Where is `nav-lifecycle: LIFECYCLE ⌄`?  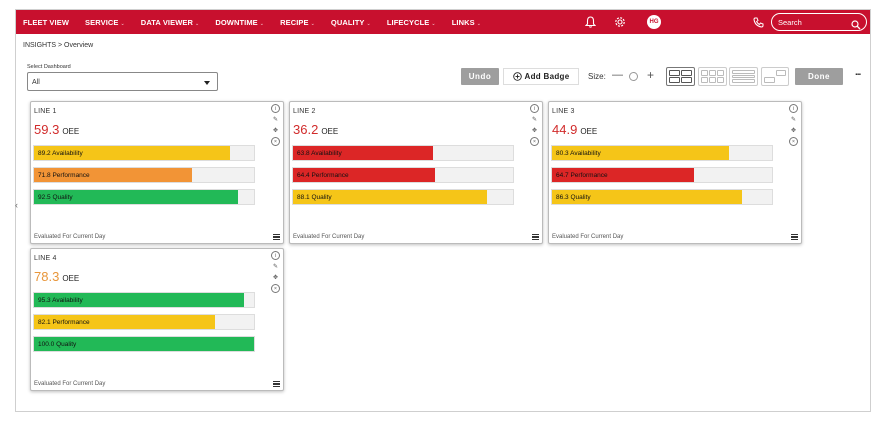
nav-lifecycle: LIFECYCLE ⌄ is located at coordinates (411, 22).